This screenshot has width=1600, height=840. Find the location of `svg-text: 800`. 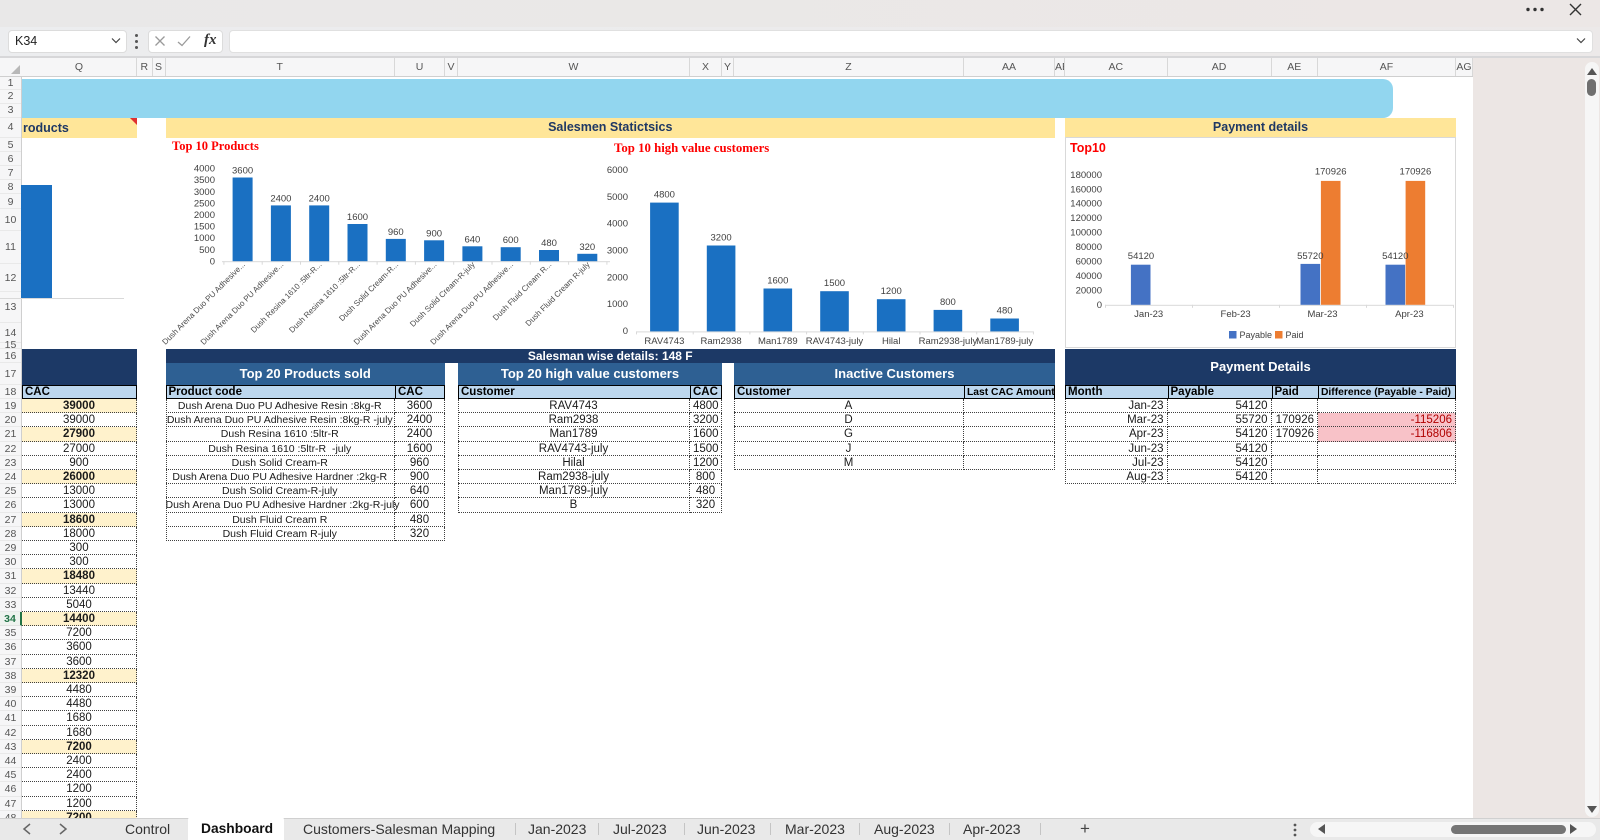

svg-text: 800 is located at coordinates (948, 302).